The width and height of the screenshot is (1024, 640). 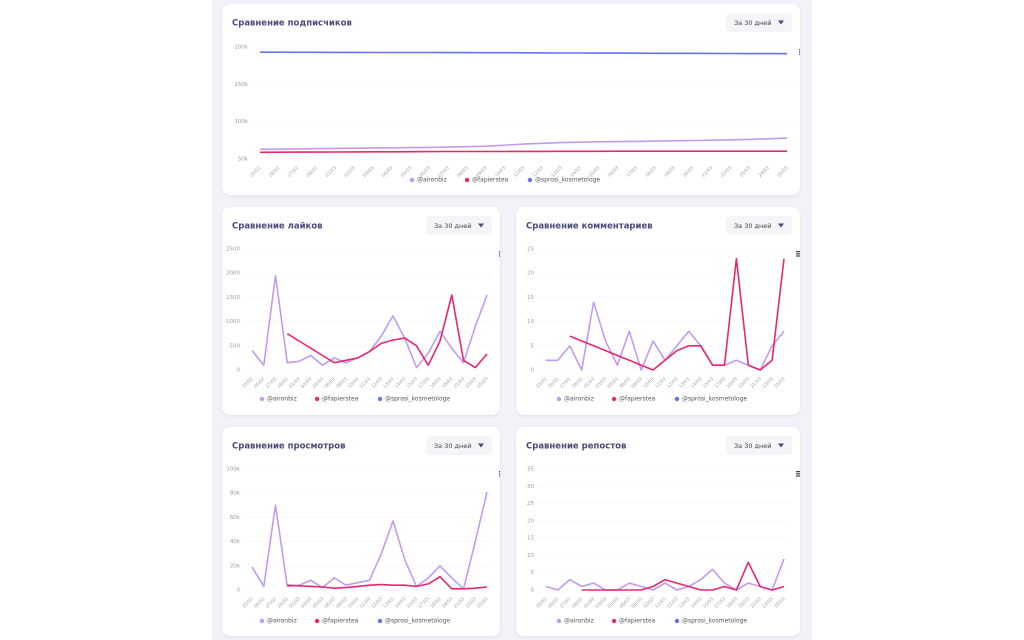 What do you see at coordinates (530, 556) in the screenshot?
I see `y-tick-label: 10` at bounding box center [530, 556].